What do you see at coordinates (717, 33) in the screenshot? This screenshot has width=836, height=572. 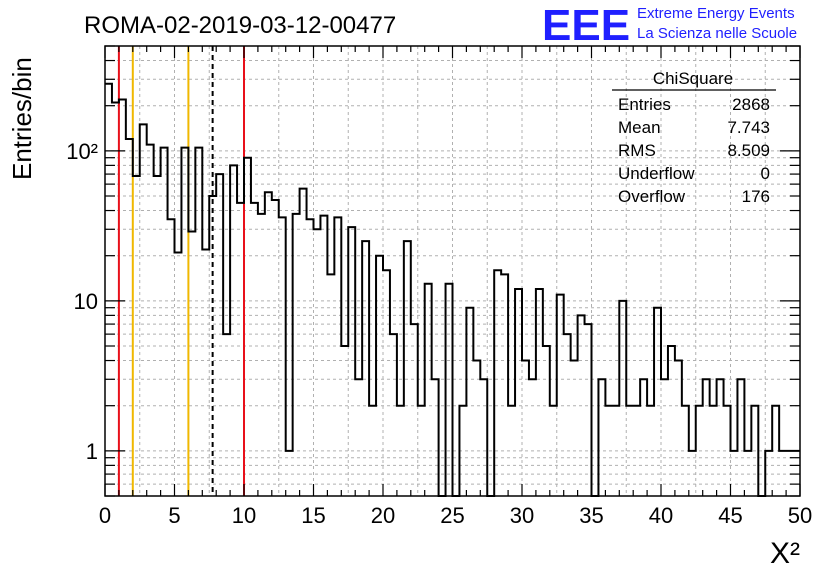 I see `logo-line-2: La Scienza nelle Scuole` at bounding box center [717, 33].